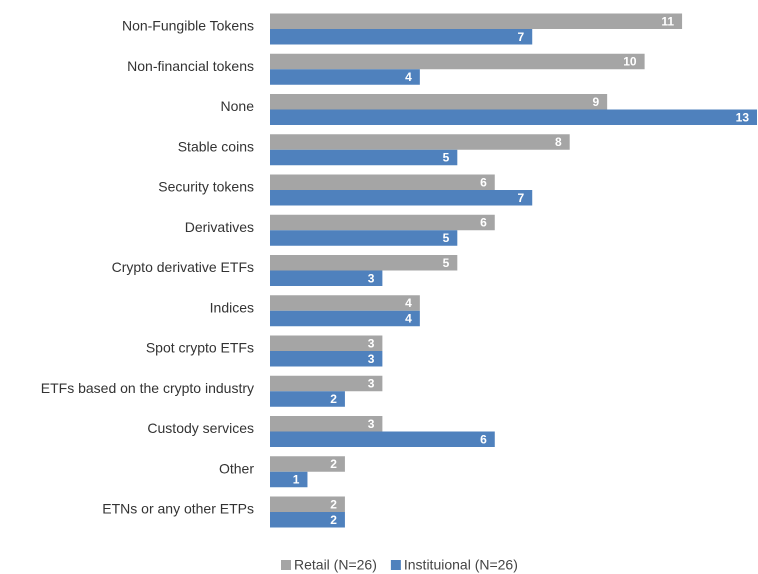 This screenshot has height=574, width=758. Describe the element at coordinates (219, 227) in the screenshot. I see `category-label: Derivatives` at that location.